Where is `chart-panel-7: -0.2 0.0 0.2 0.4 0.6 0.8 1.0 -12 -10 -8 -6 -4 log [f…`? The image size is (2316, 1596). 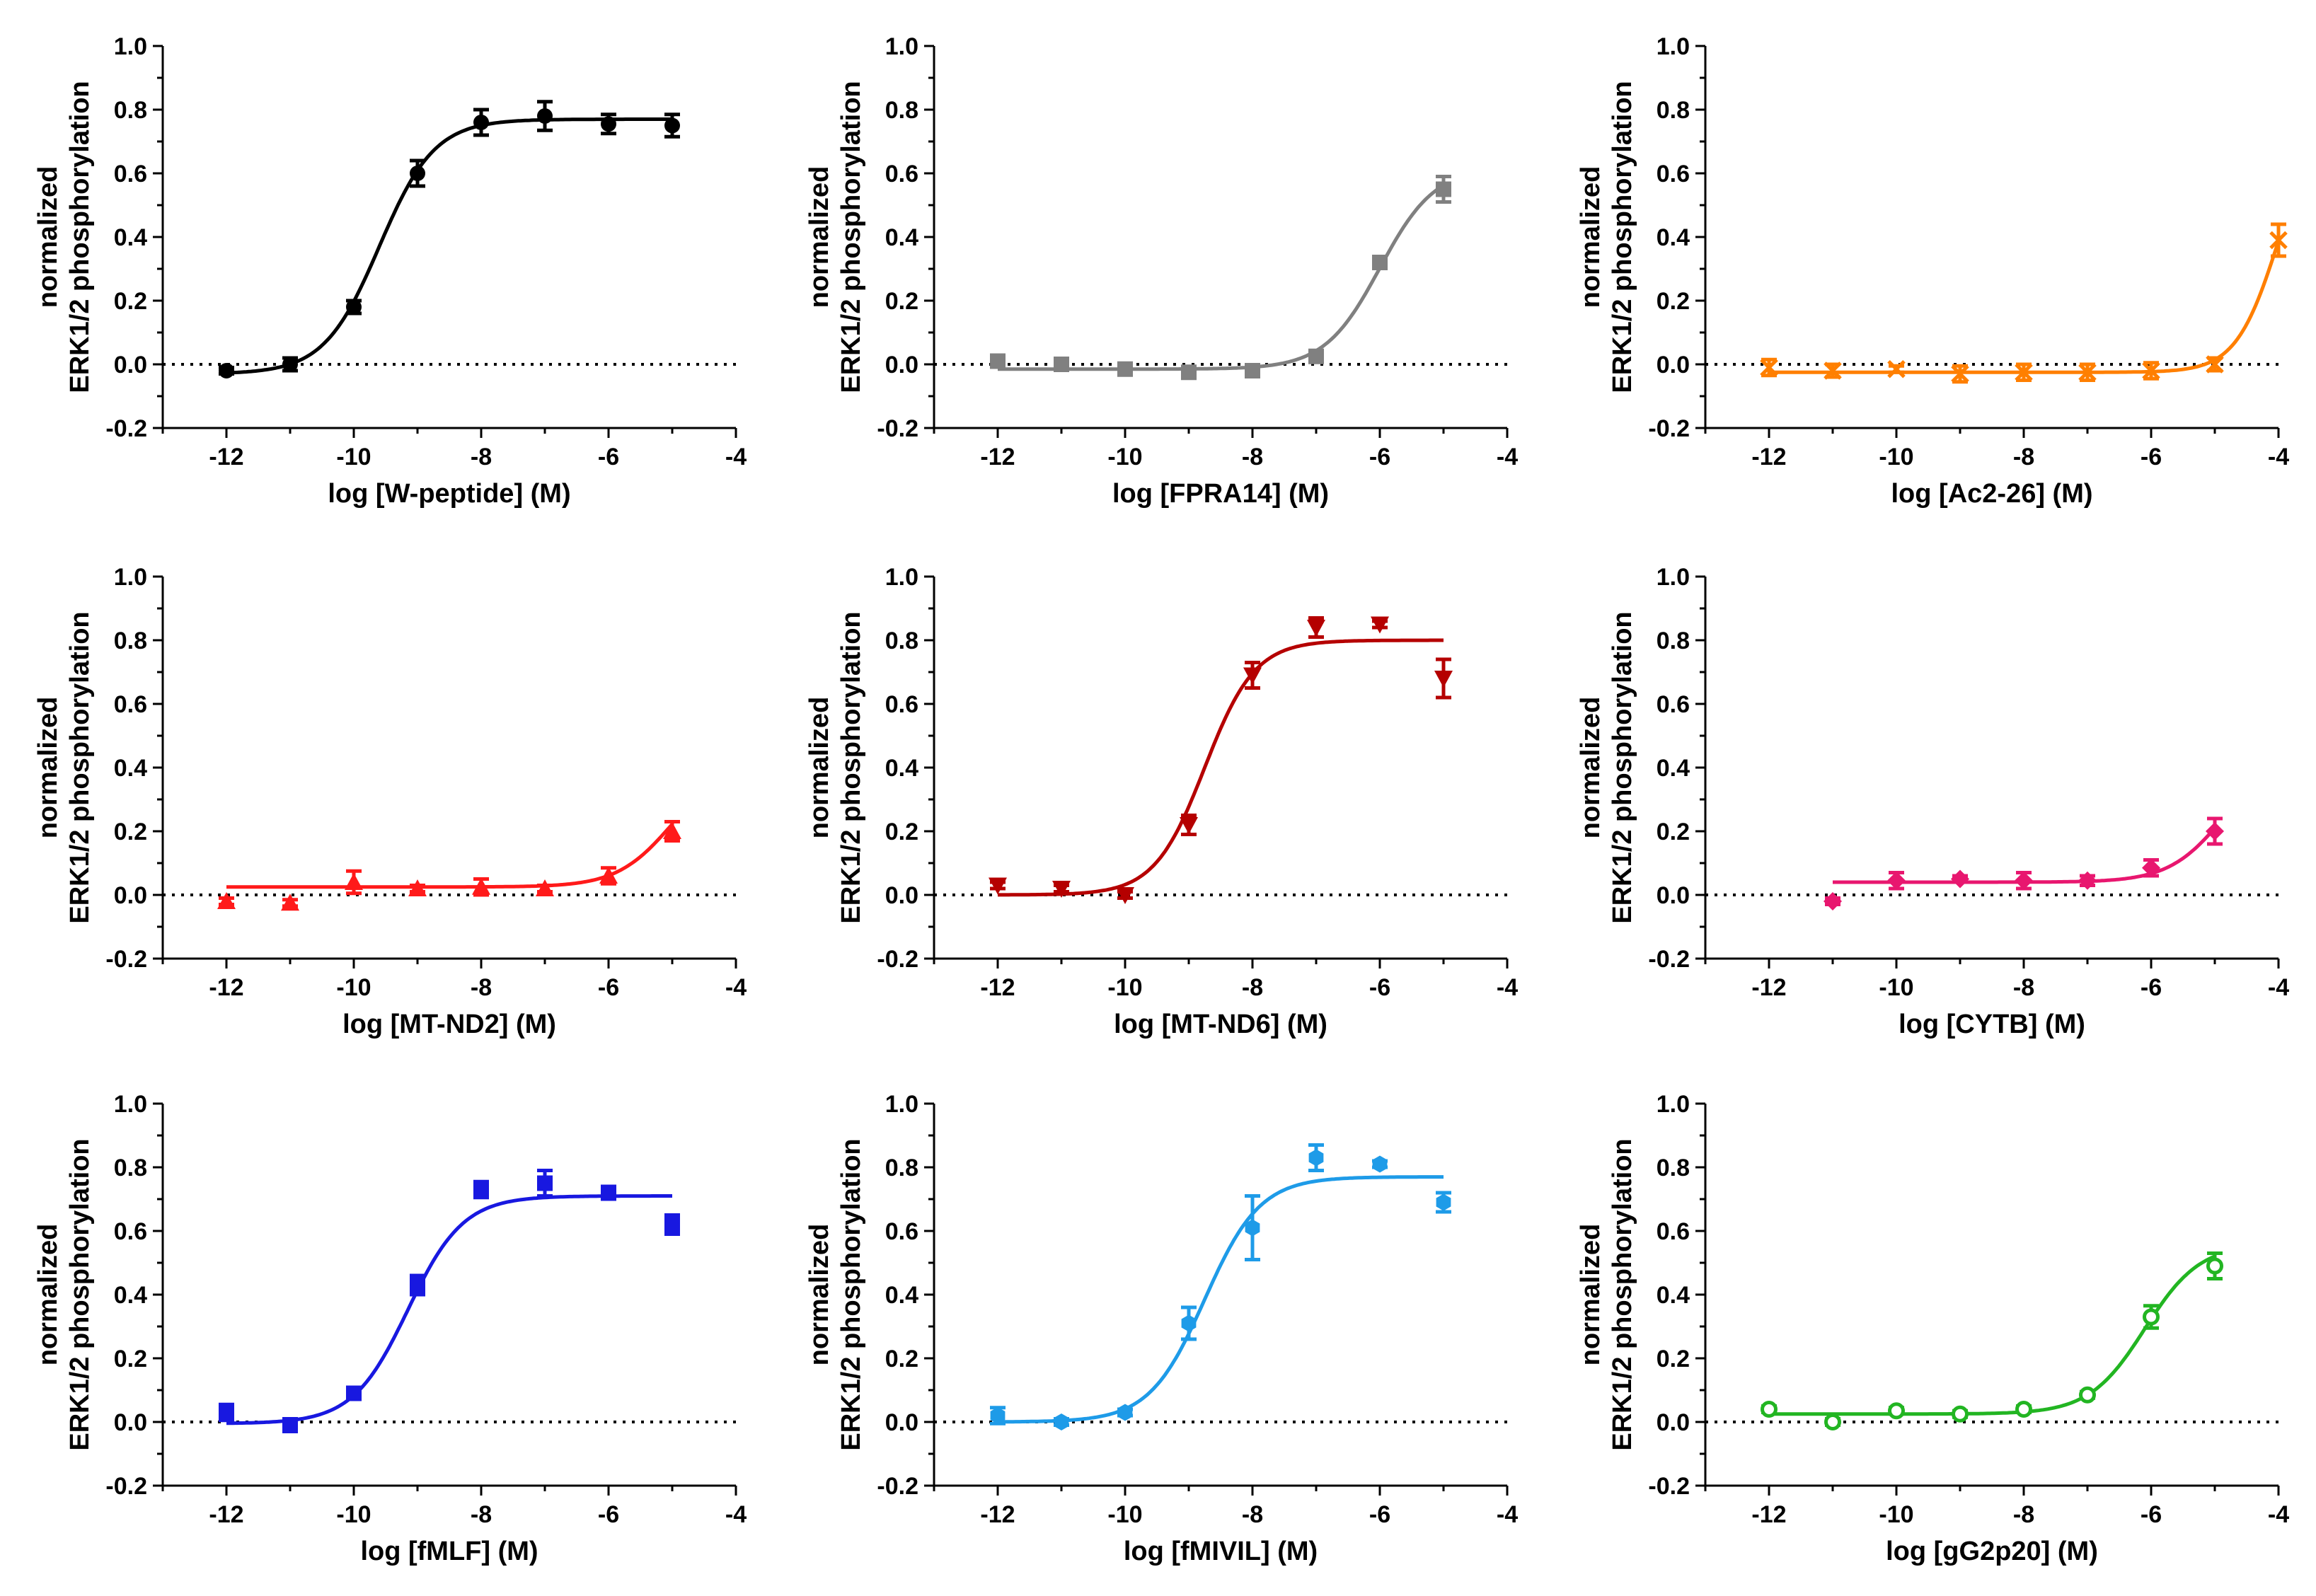 chart-panel-7: -0.2 0.0 0.2 0.4 0.6 0.8 1.0 -12 -10 -8 -6 -4 log [f… is located at coordinates (390, 1328).